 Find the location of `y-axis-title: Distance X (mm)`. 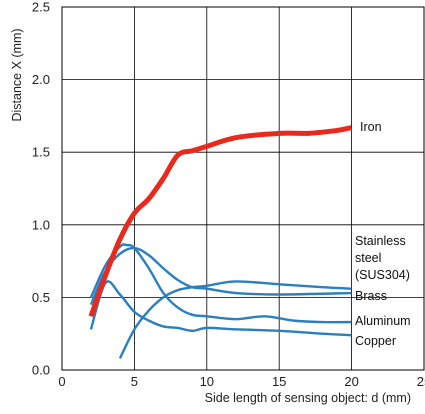

y-axis-title: Distance X (mm) is located at coordinates (17, 74).